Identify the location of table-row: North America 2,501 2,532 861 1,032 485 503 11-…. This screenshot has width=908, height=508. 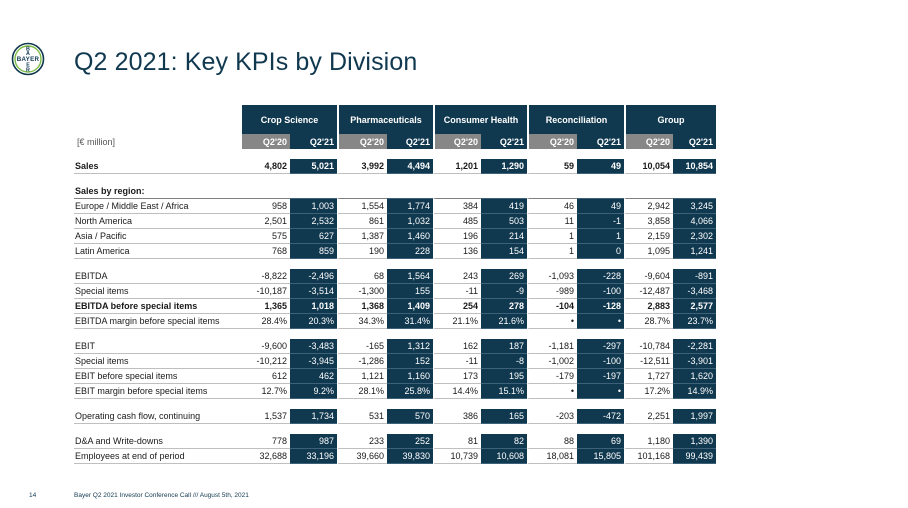
(395, 221).